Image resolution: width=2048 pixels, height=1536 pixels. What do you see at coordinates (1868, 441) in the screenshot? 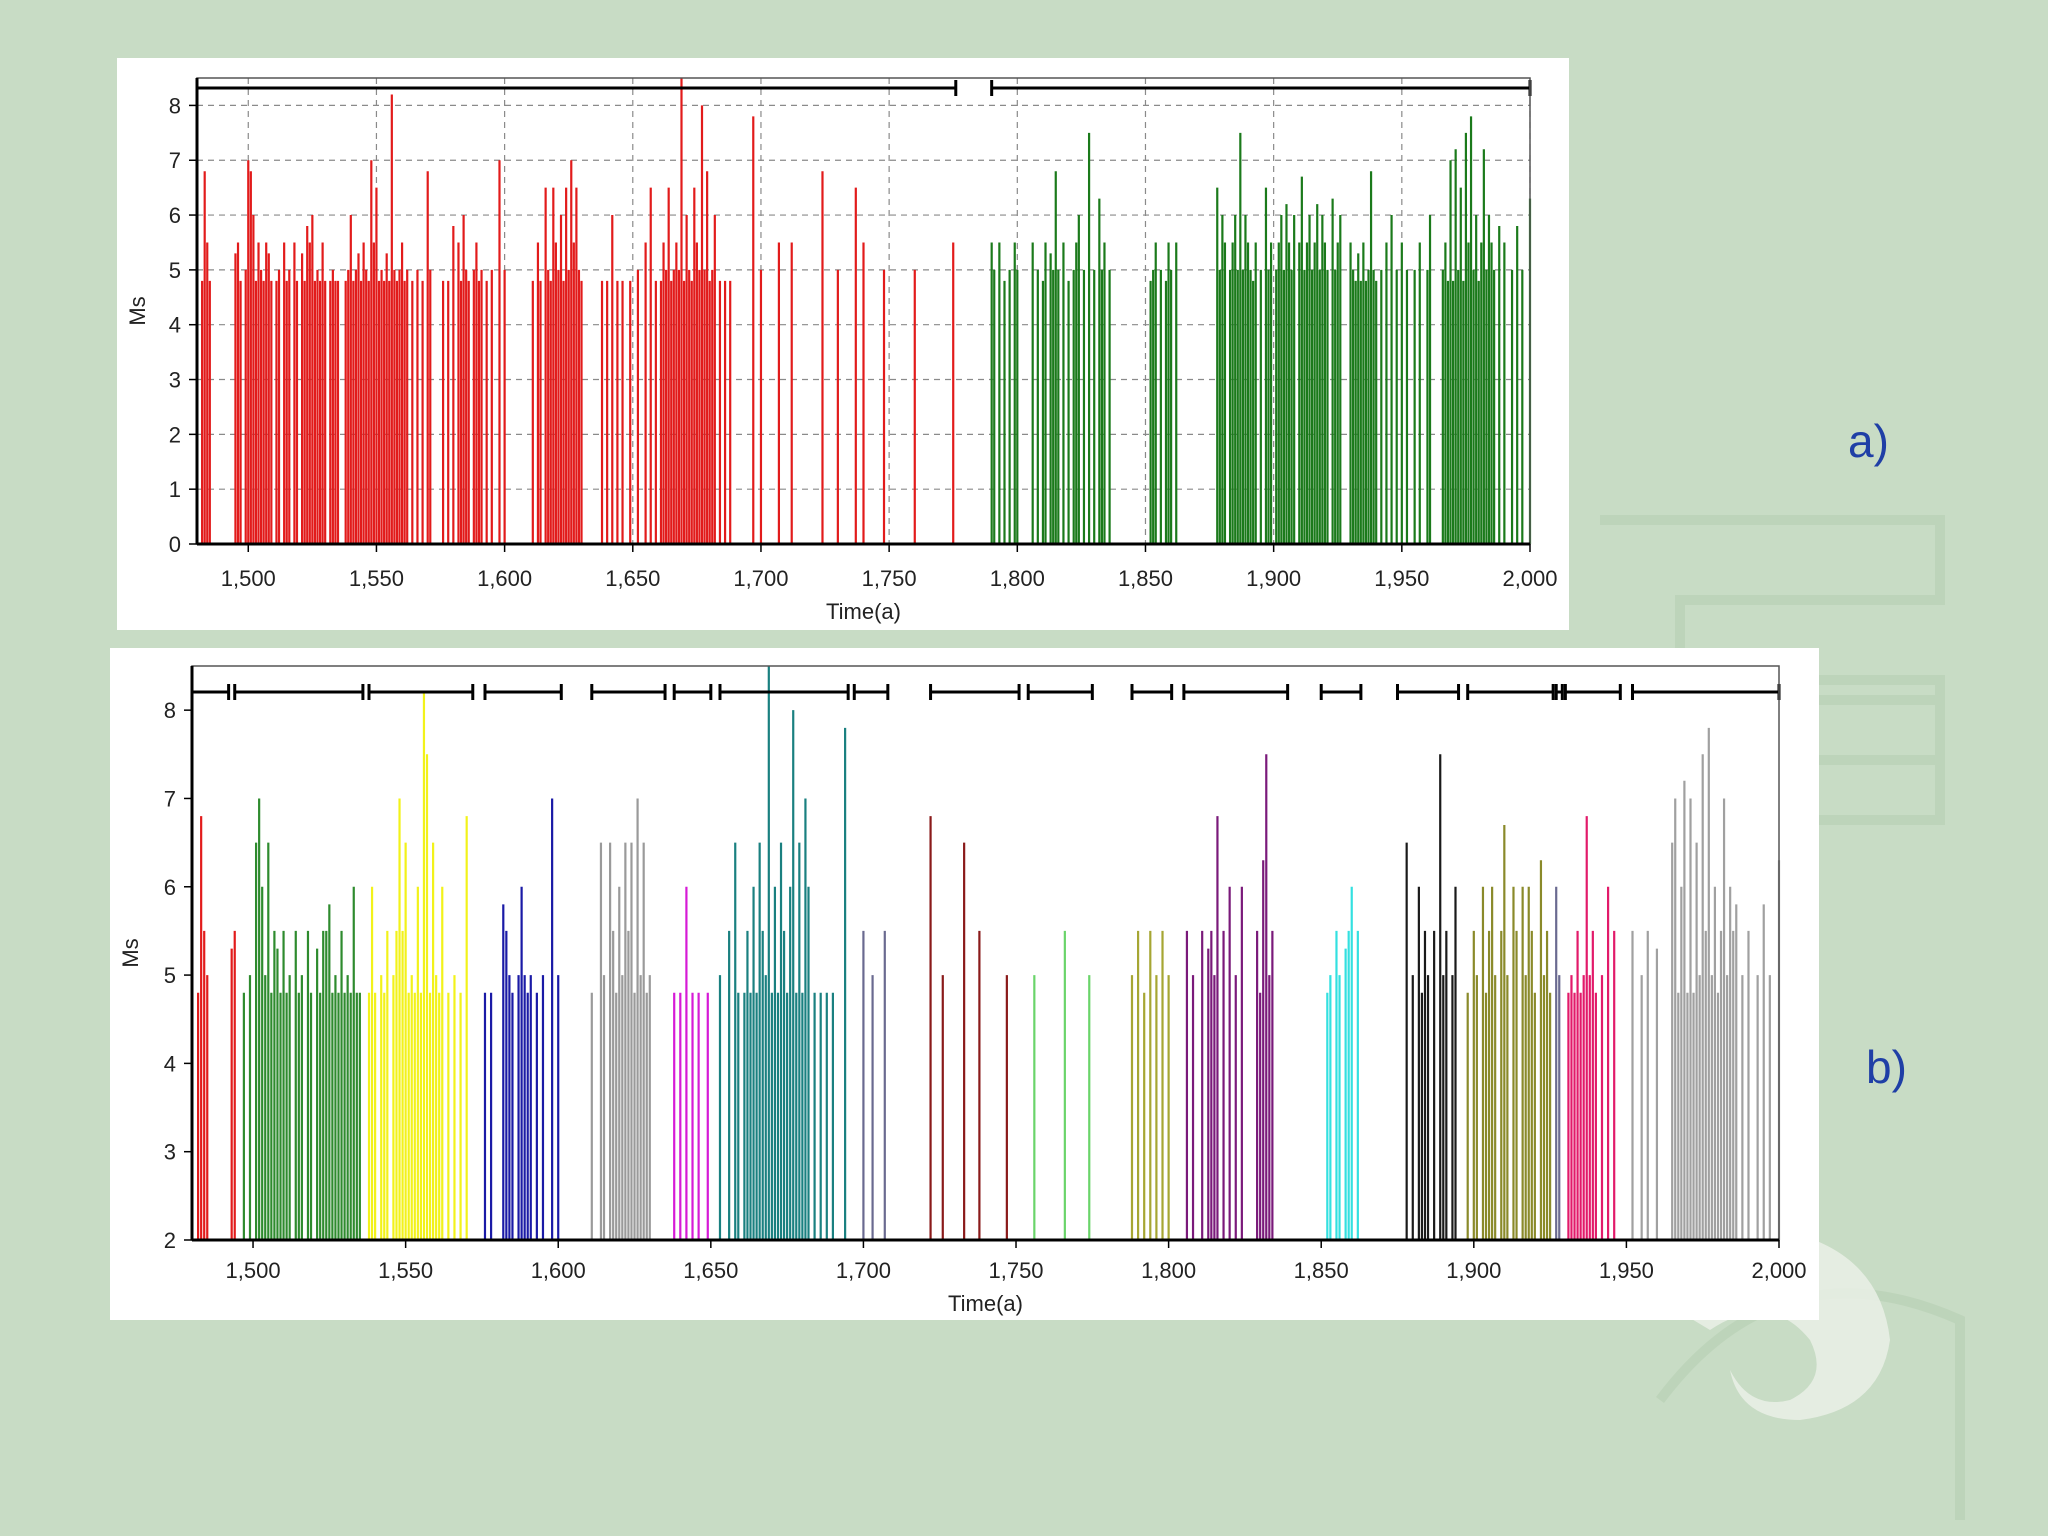
I see `panel-label-a: a)` at bounding box center [1868, 441].